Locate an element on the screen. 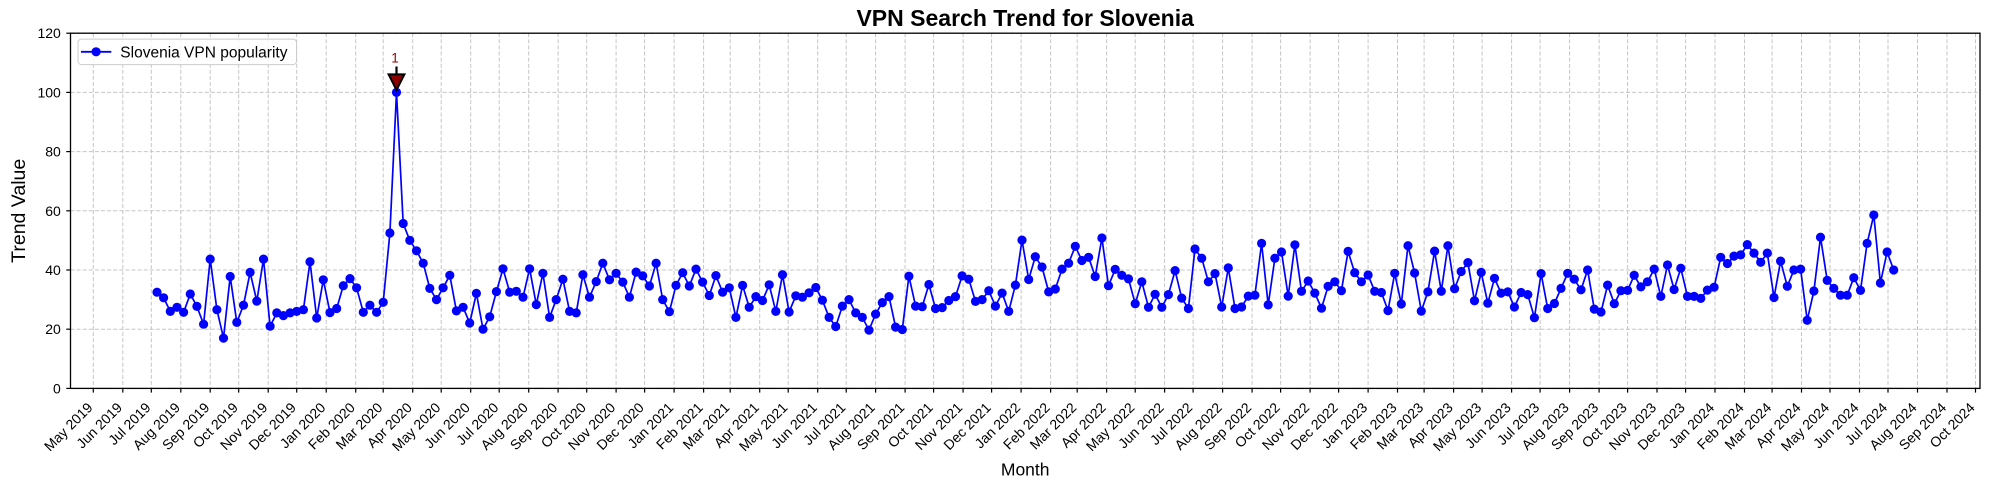 The image size is (1990, 495). svg-text: 20 is located at coordinates (53, 329).